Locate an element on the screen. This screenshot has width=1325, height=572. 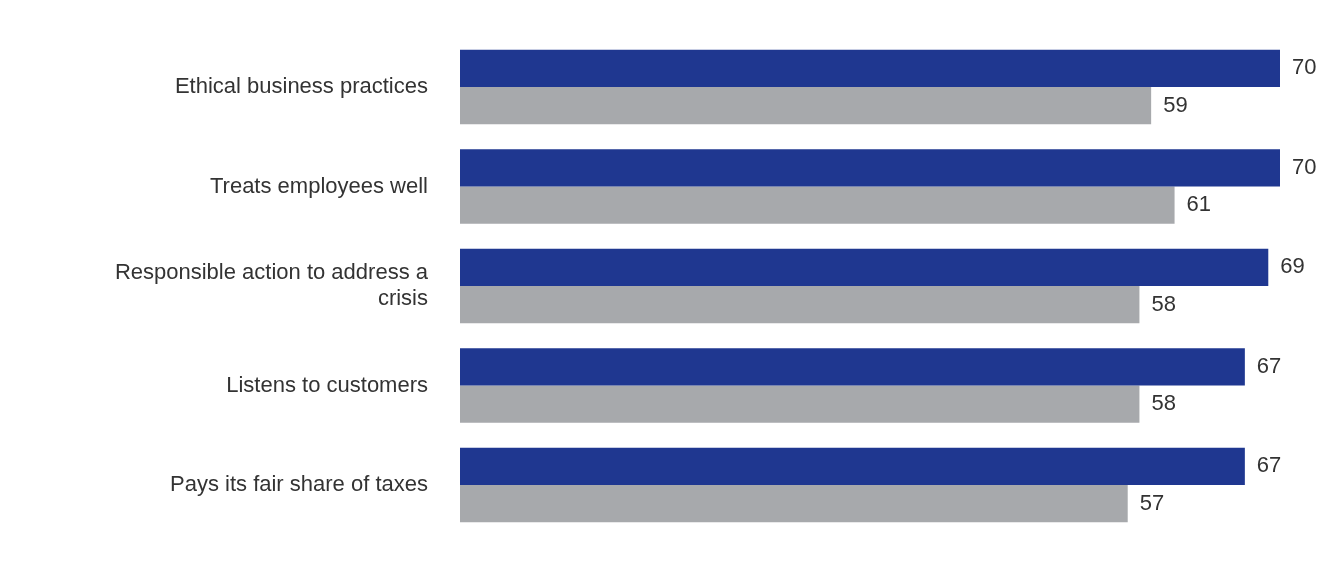
data-label: 61 is located at coordinates (1199, 204).